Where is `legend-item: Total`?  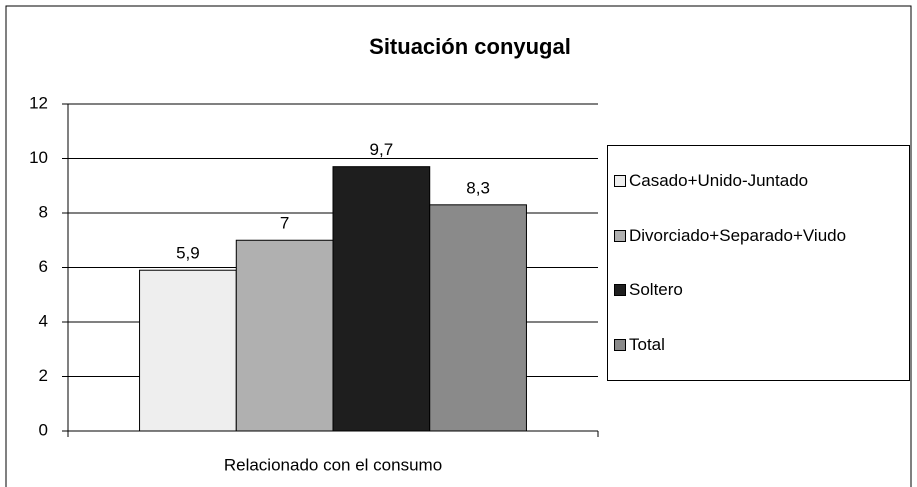 legend-item: Total is located at coordinates (758, 345).